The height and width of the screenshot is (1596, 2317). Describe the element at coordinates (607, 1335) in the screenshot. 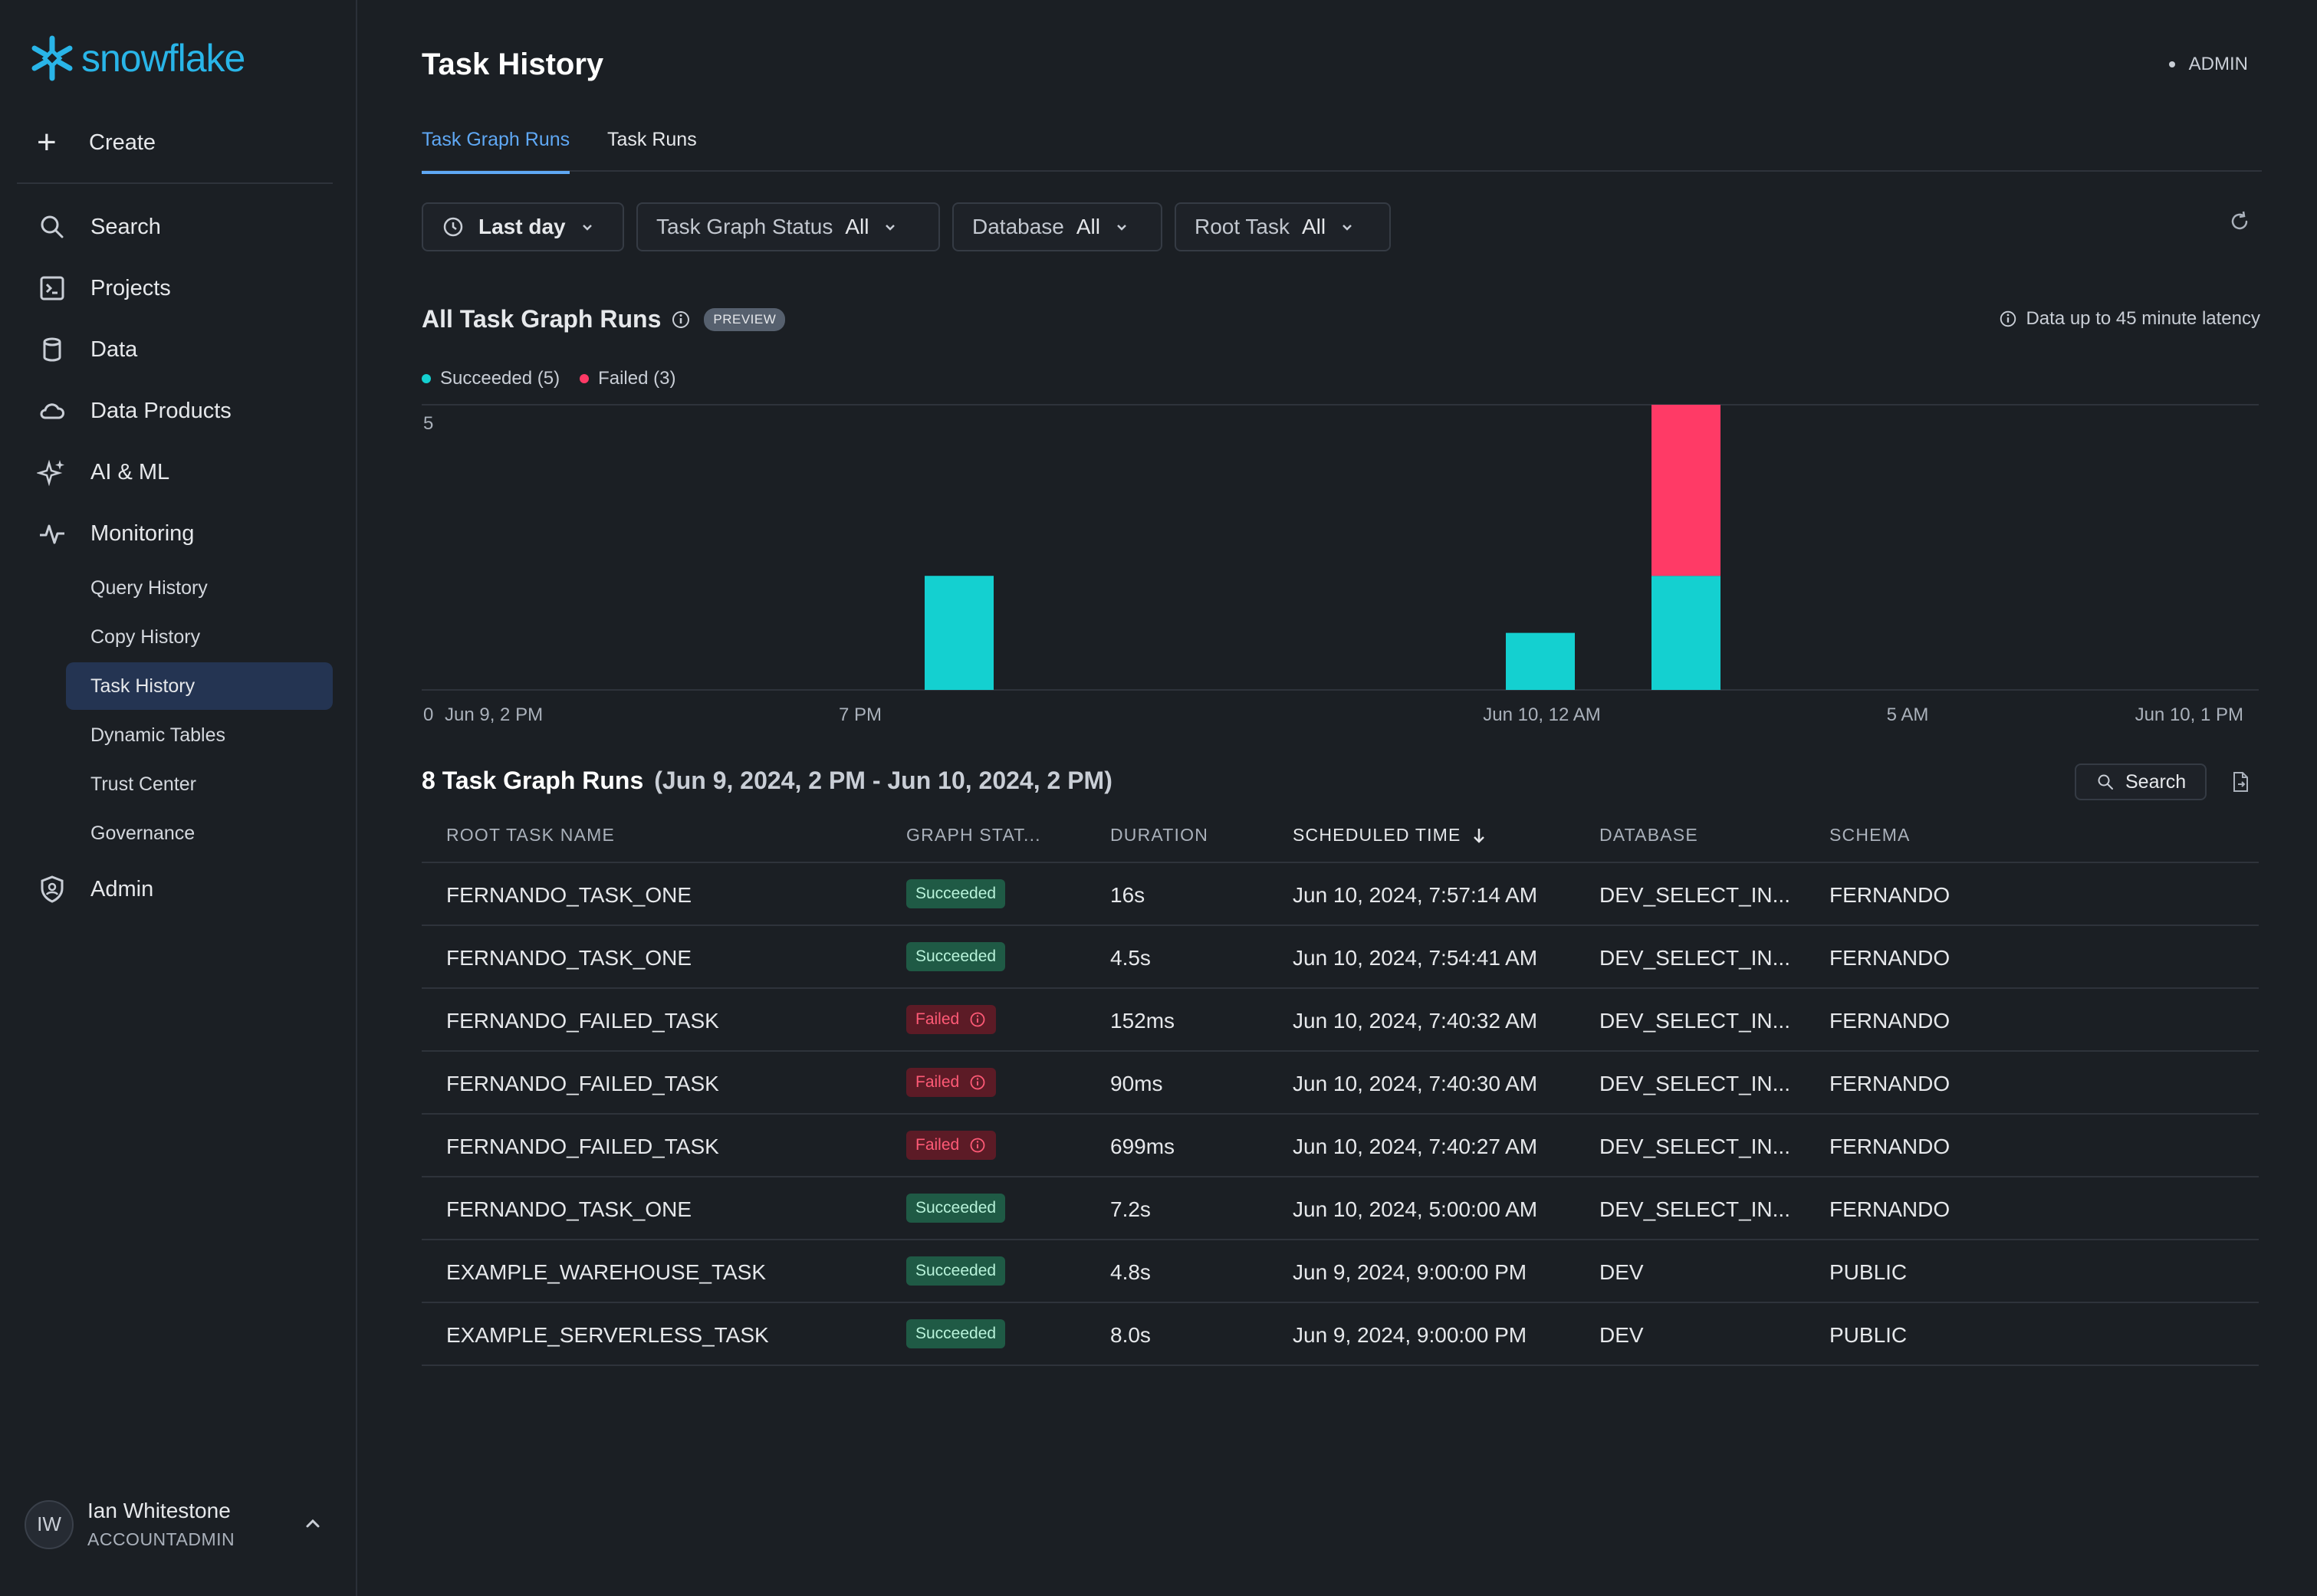

I see `cell-root-task-name: EXAMPLE_SERVERLESS_TASK` at that location.